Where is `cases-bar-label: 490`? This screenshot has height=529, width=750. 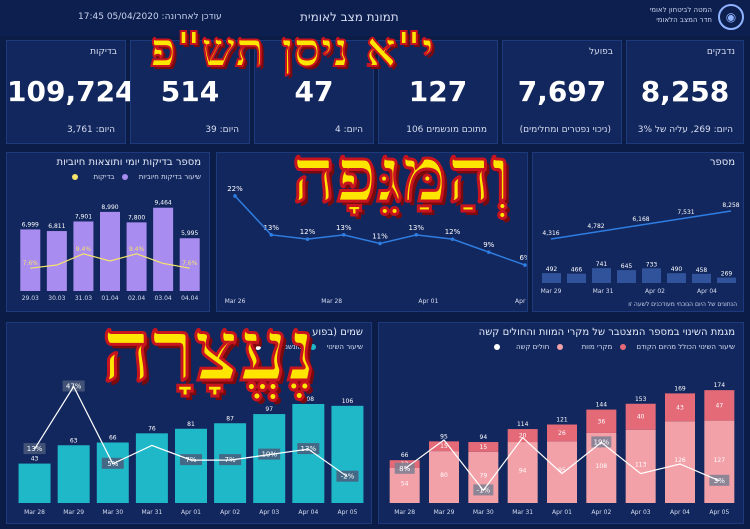 cases-bar-label: 490 is located at coordinates (677, 269).